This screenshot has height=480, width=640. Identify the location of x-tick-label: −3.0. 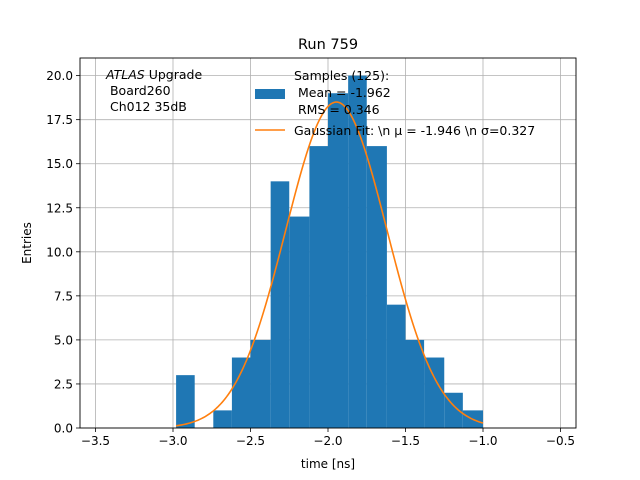
(172, 441).